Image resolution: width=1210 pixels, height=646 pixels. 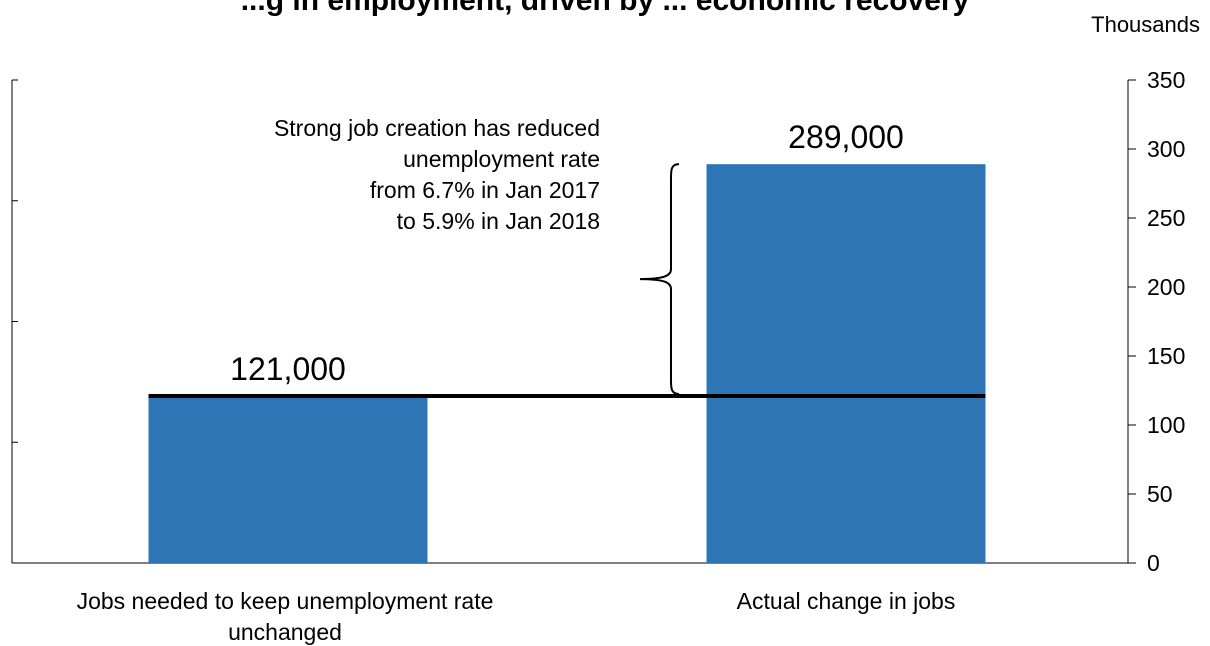 What do you see at coordinates (501, 159) in the screenshot?
I see `annotation-line: unemployment rate` at bounding box center [501, 159].